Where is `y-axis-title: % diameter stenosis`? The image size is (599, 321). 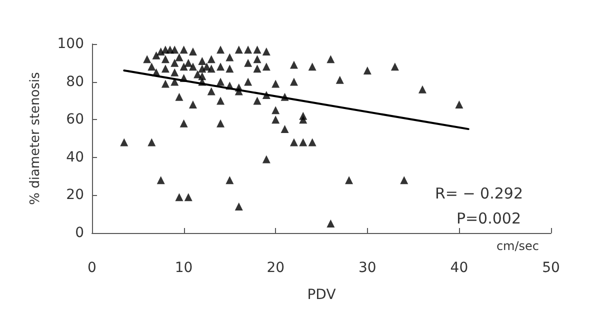
y-axis-title: % diameter stenosis is located at coordinates (35, 138).